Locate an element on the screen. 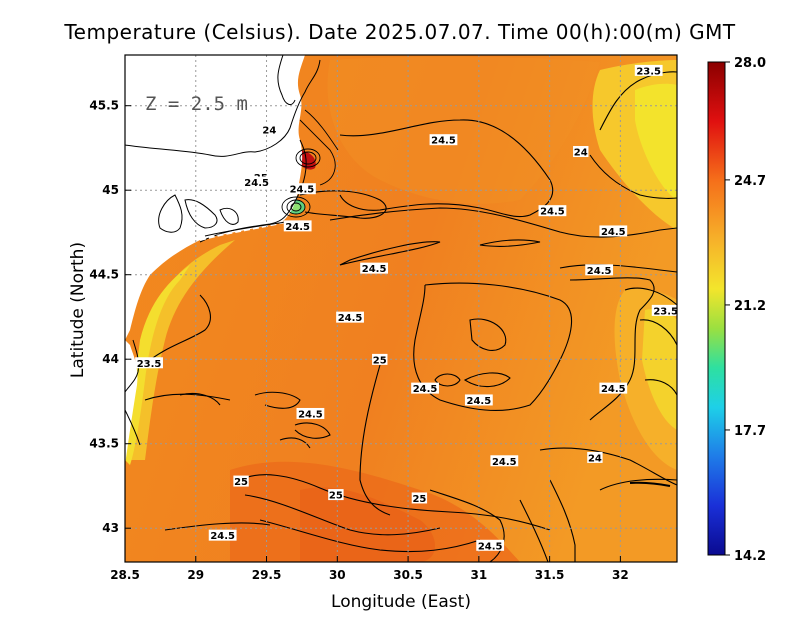 The width and height of the screenshot is (800, 618). coastline-north is located at coordinates (223, 108).